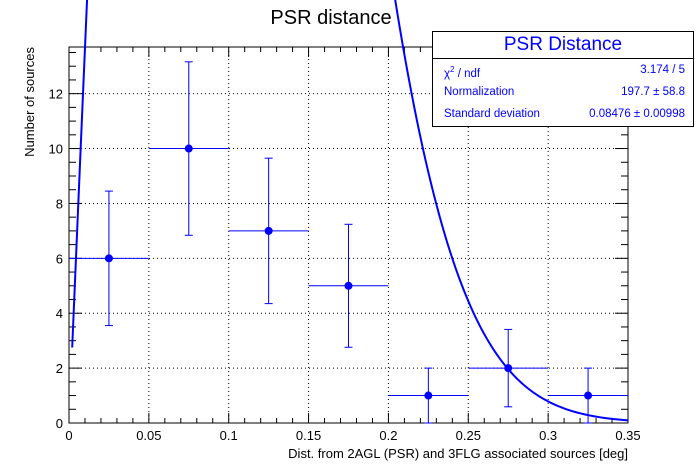 The image size is (698, 471). I want to click on x-tick-label: 0, so click(68, 435).